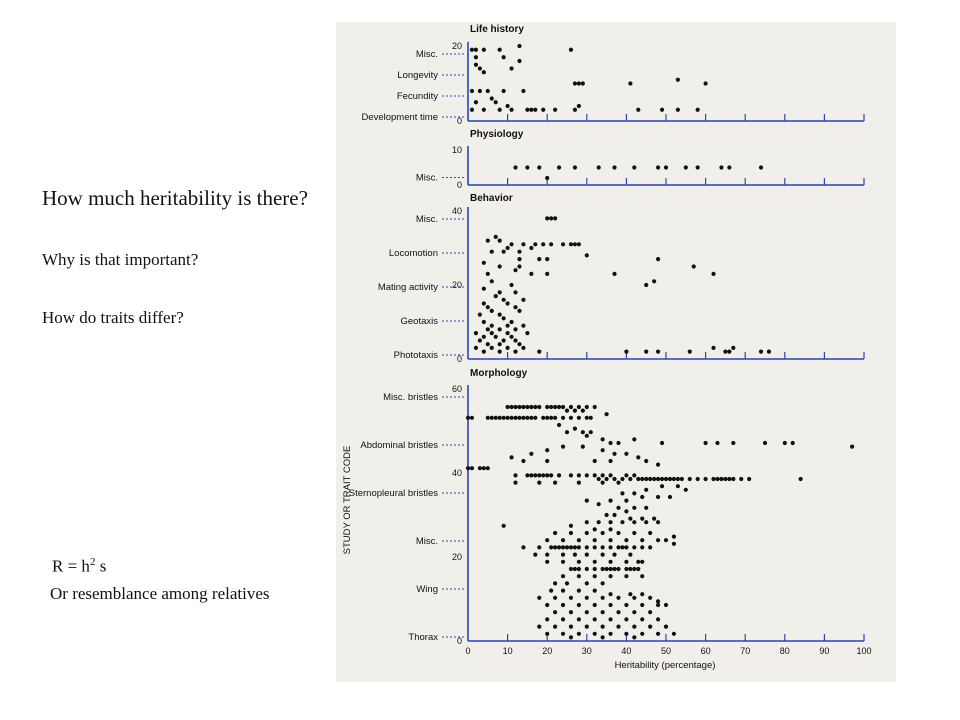 This screenshot has width=960, height=720. I want to click on panel-category-label: Phototaxis, so click(416, 355).